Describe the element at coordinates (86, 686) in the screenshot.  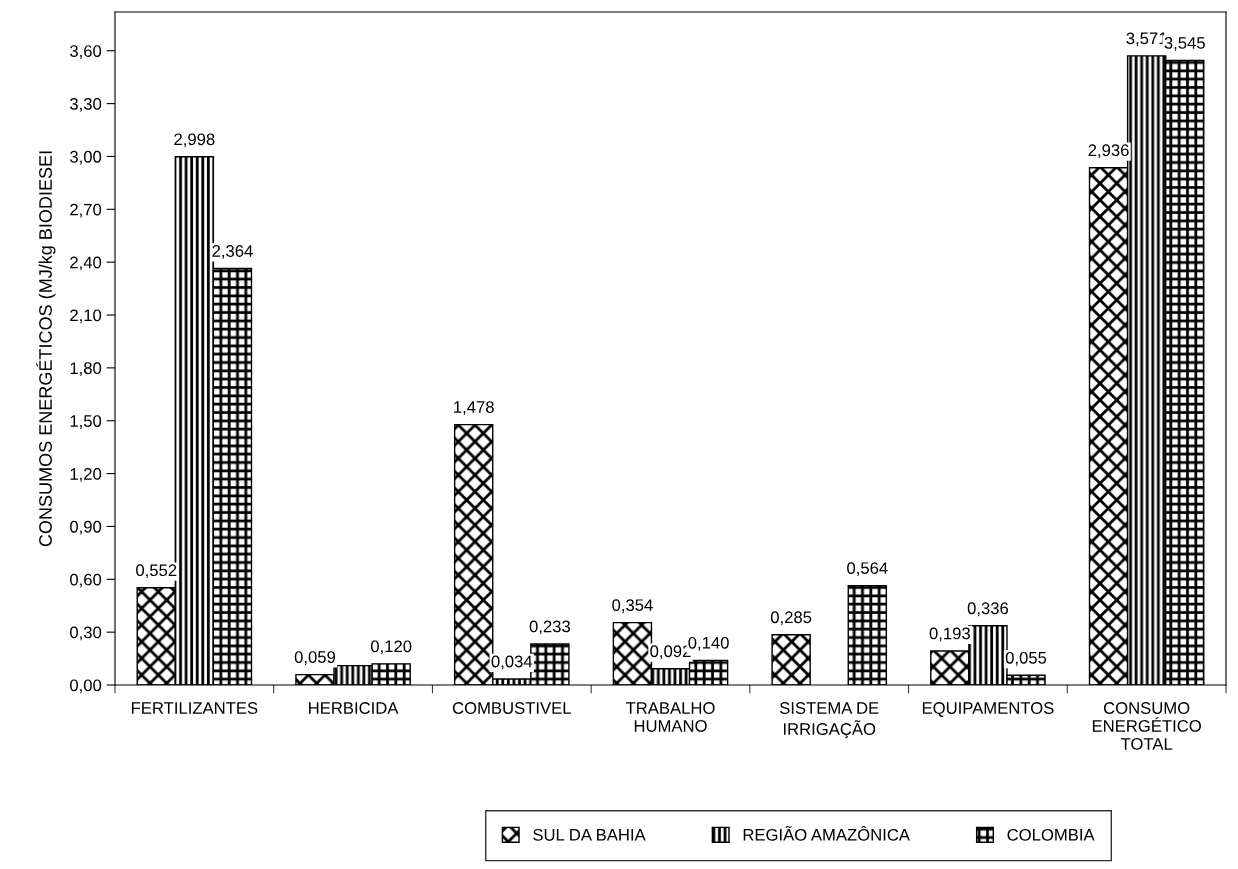
I see `y-tick-label: 0,00` at that location.